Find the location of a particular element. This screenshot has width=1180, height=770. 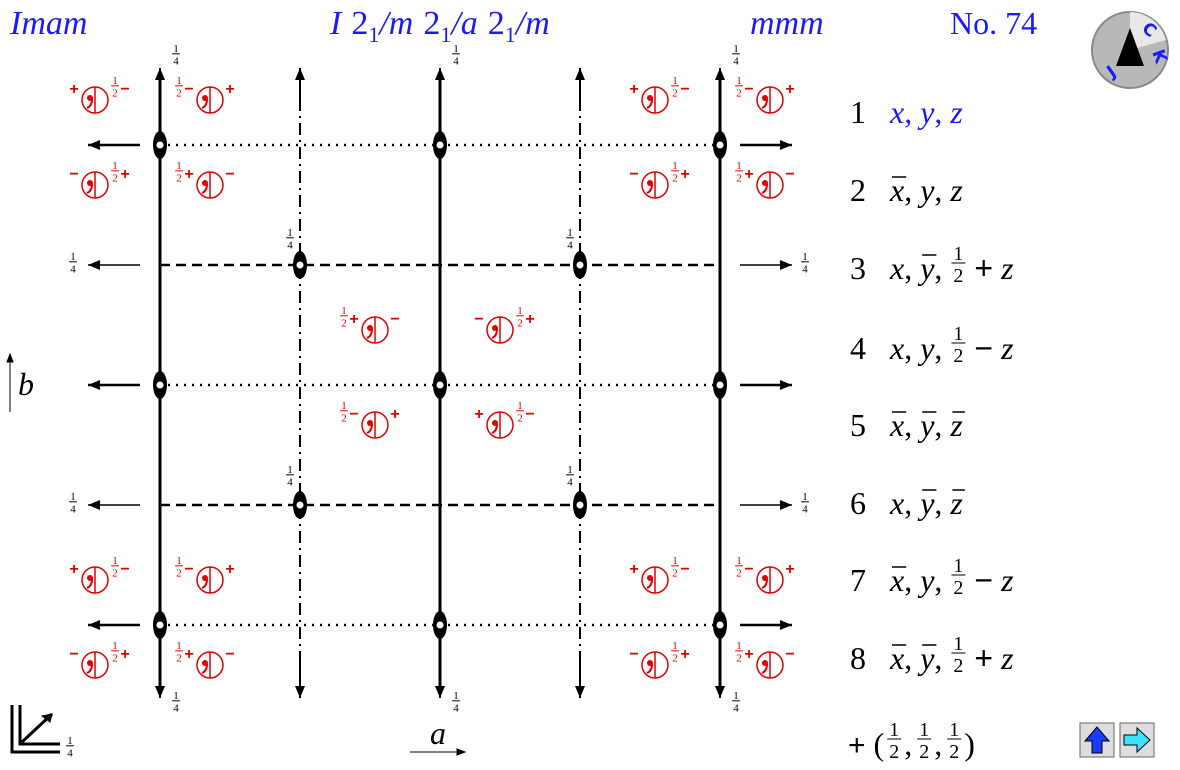

position-number: 6 is located at coordinates (858, 503).